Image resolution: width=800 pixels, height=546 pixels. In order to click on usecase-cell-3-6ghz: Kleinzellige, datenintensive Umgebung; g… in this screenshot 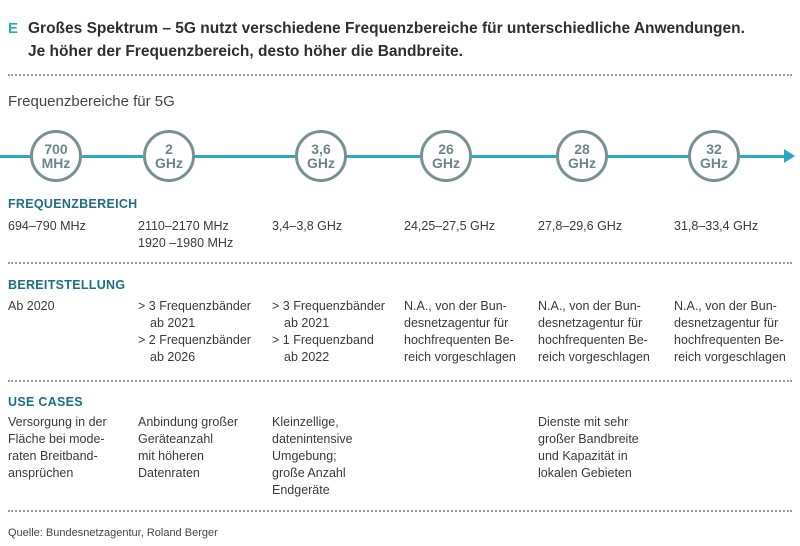, I will do `click(312, 456)`.